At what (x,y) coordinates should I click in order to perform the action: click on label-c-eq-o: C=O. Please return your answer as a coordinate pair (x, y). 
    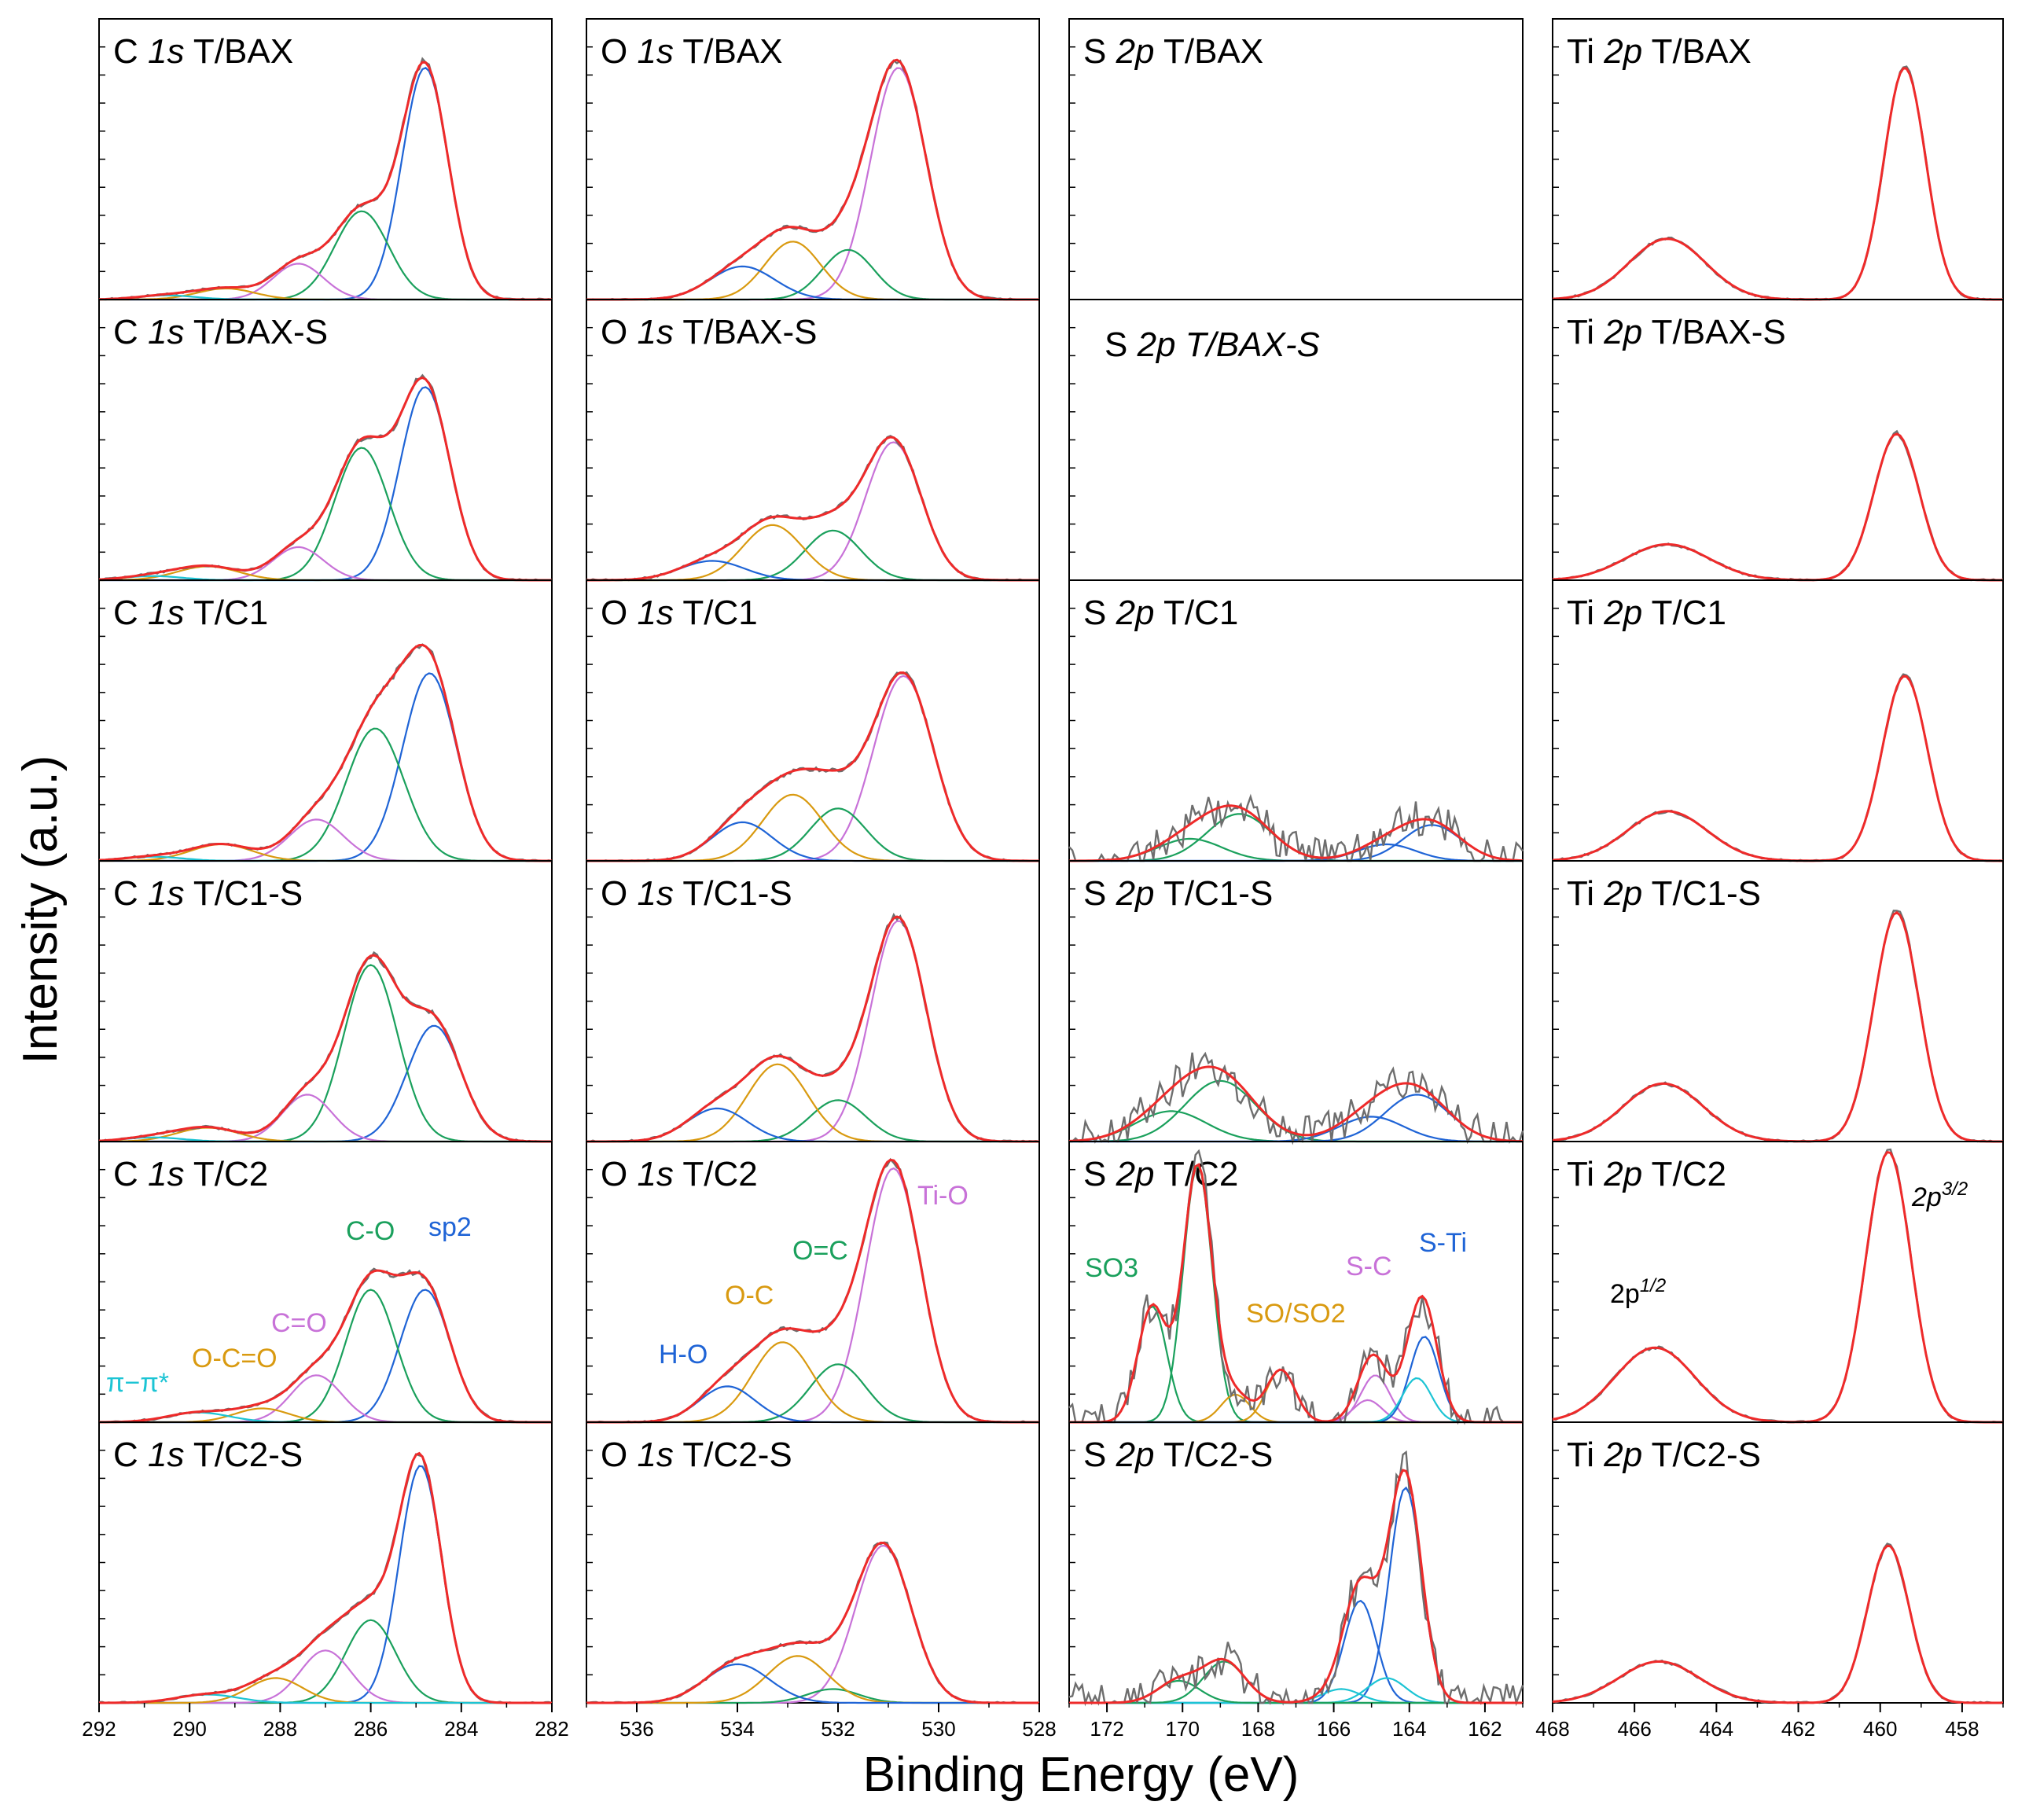
    Looking at the image, I should click on (299, 1323).